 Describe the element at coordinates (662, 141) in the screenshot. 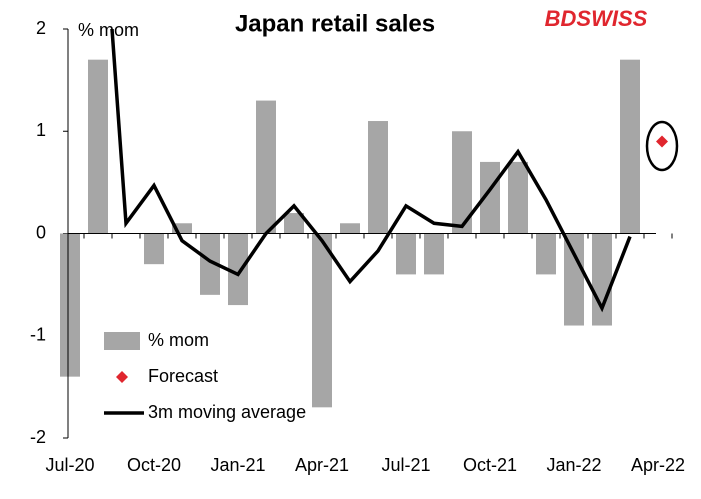

I see `forecast-point` at that location.